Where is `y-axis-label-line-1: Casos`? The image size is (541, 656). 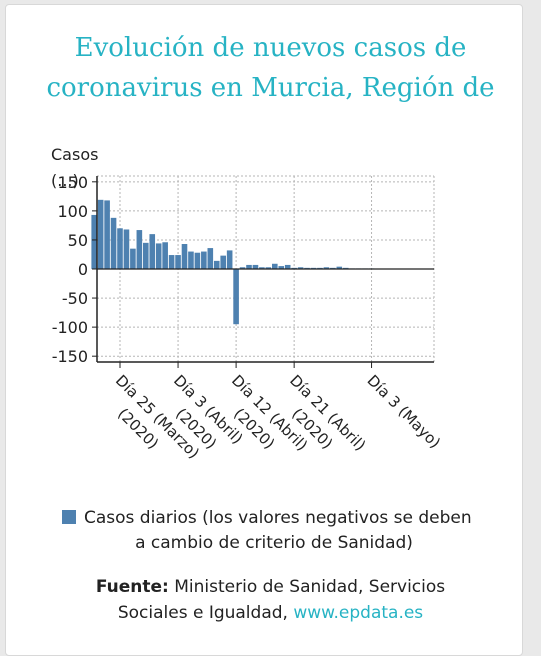
y-axis-label-line-1: Casos is located at coordinates (74, 154).